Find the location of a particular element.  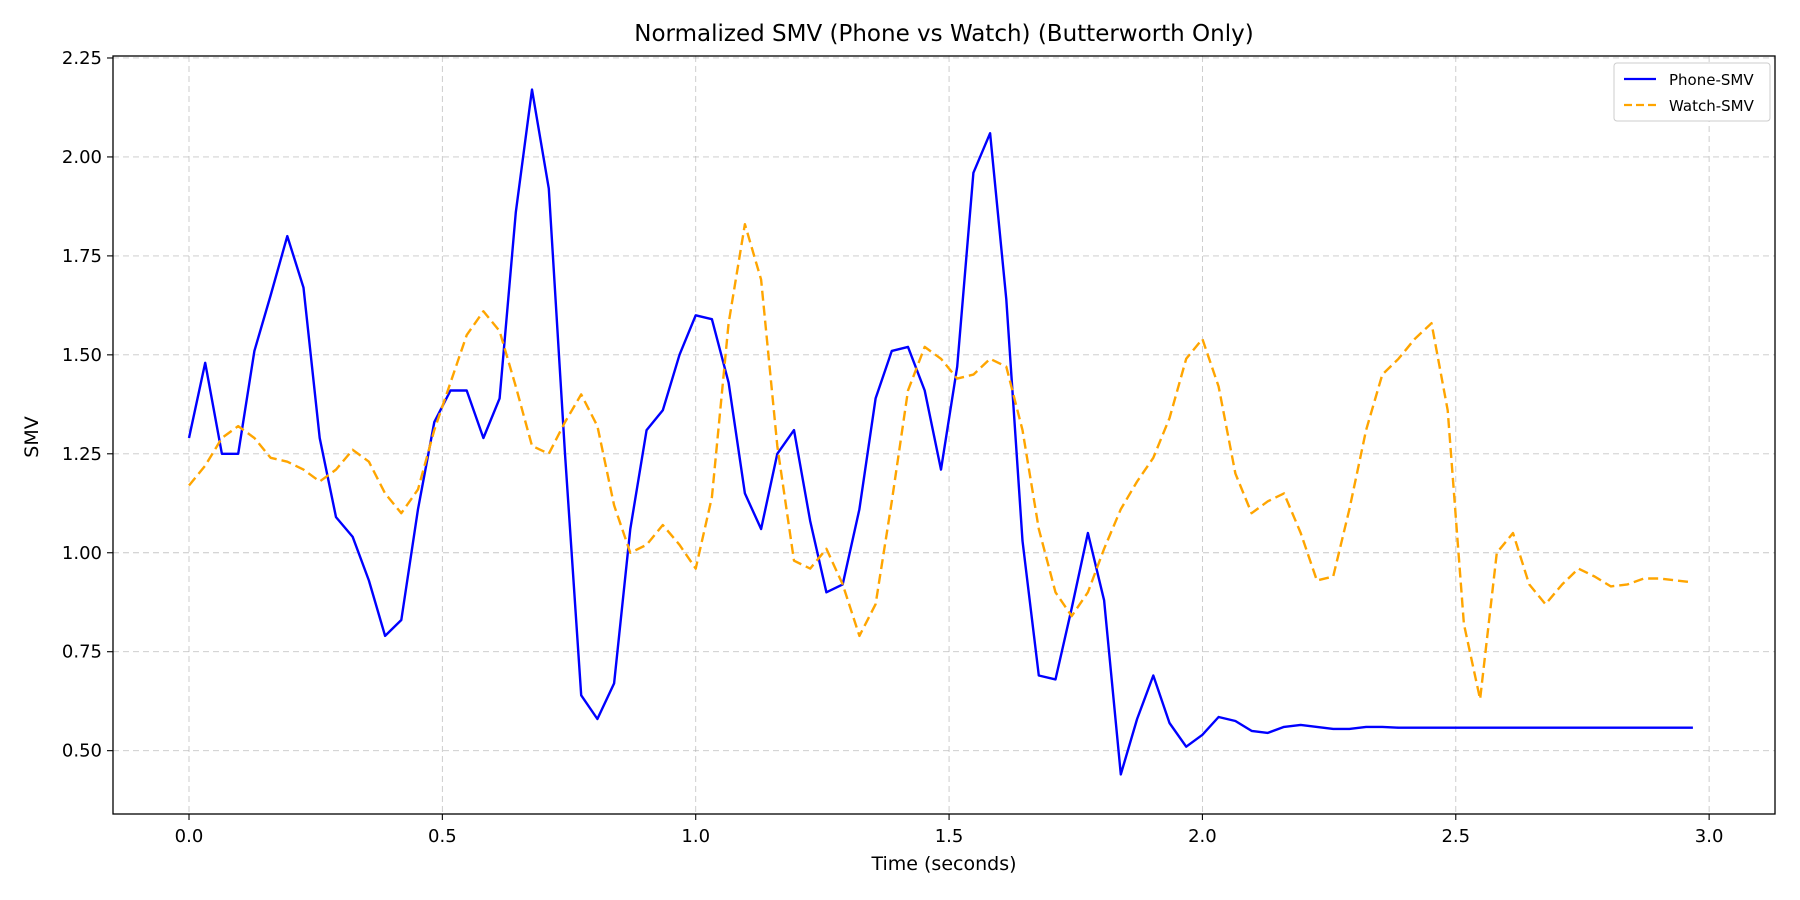

y-axis-title: SMV is located at coordinates (32, 436).